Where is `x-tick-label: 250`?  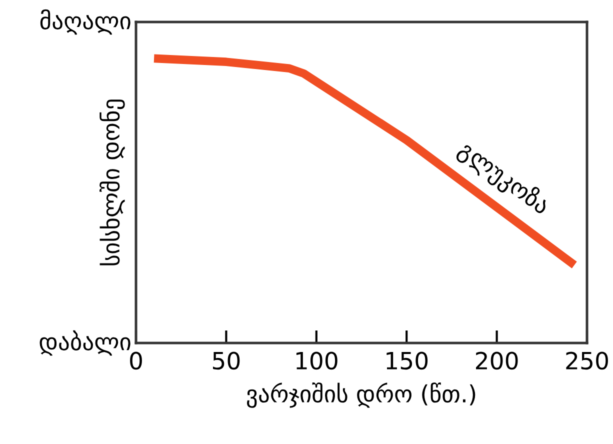 x-tick-label: 250 is located at coordinates (587, 361).